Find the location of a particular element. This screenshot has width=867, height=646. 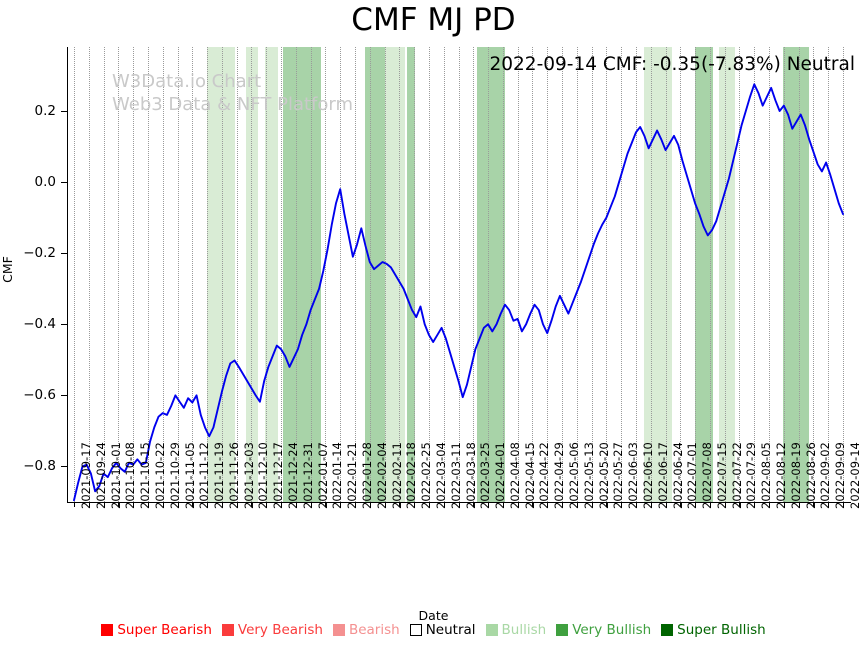

legend-item-neutral: Neutral is located at coordinates (442, 630).